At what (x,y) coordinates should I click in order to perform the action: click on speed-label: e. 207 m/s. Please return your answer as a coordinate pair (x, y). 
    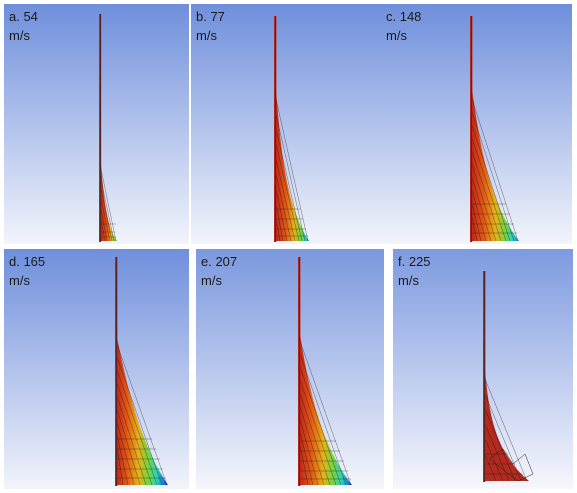
    Looking at the image, I should click on (219, 271).